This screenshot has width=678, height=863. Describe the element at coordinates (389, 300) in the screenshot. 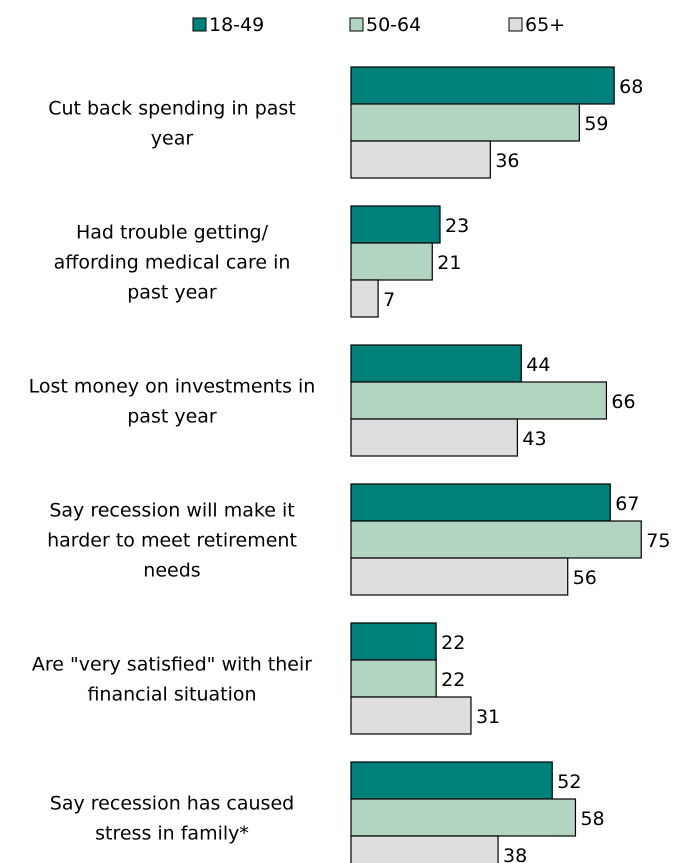

I see `value-label: 7` at that location.